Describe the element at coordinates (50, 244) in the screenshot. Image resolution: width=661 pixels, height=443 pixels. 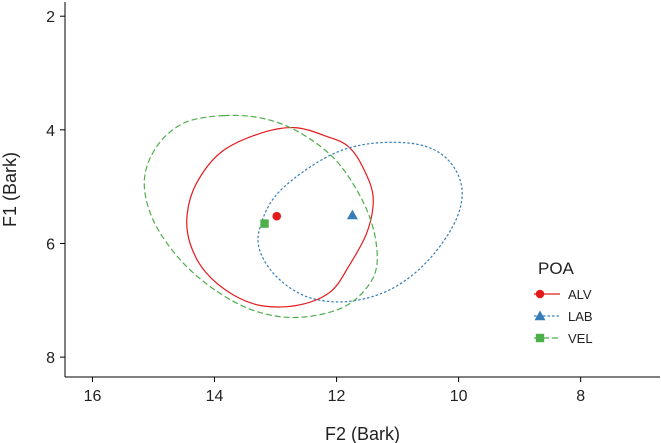
I see `y-tick-label: 6` at that location.